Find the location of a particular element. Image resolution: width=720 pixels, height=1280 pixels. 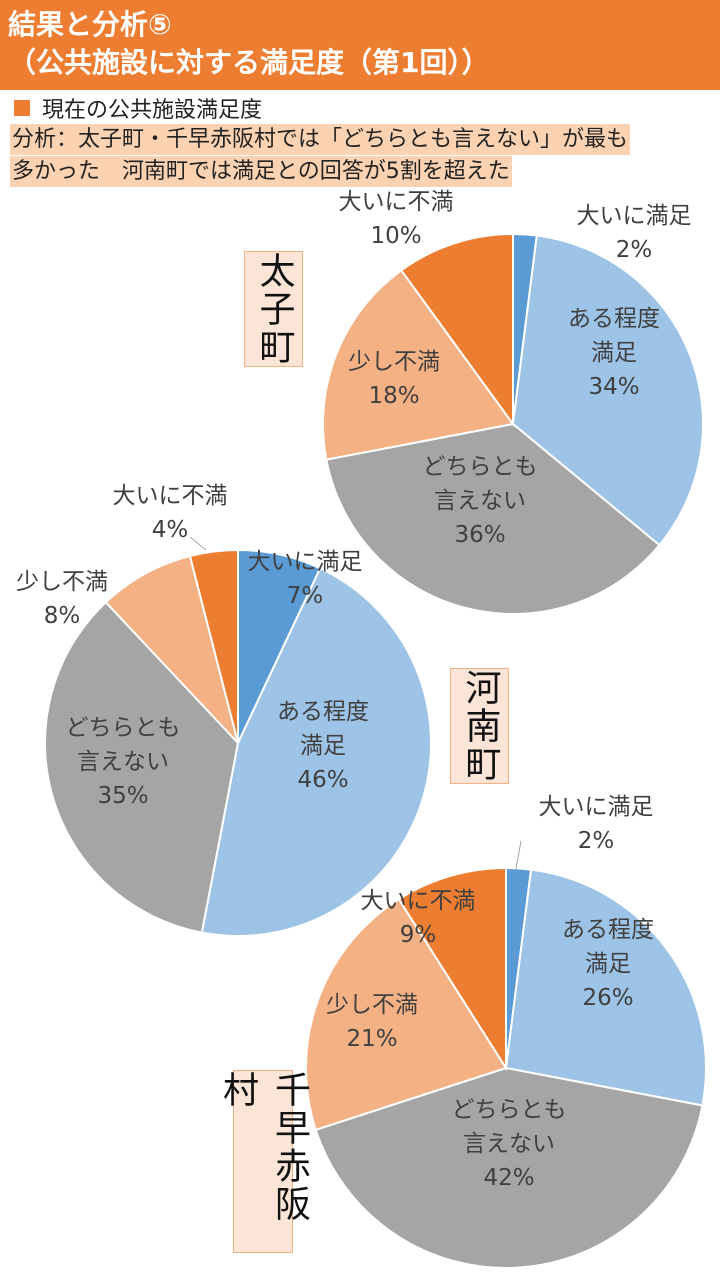

pie-0-value-somewhat-satisfied: 34% is located at coordinates (613, 387).